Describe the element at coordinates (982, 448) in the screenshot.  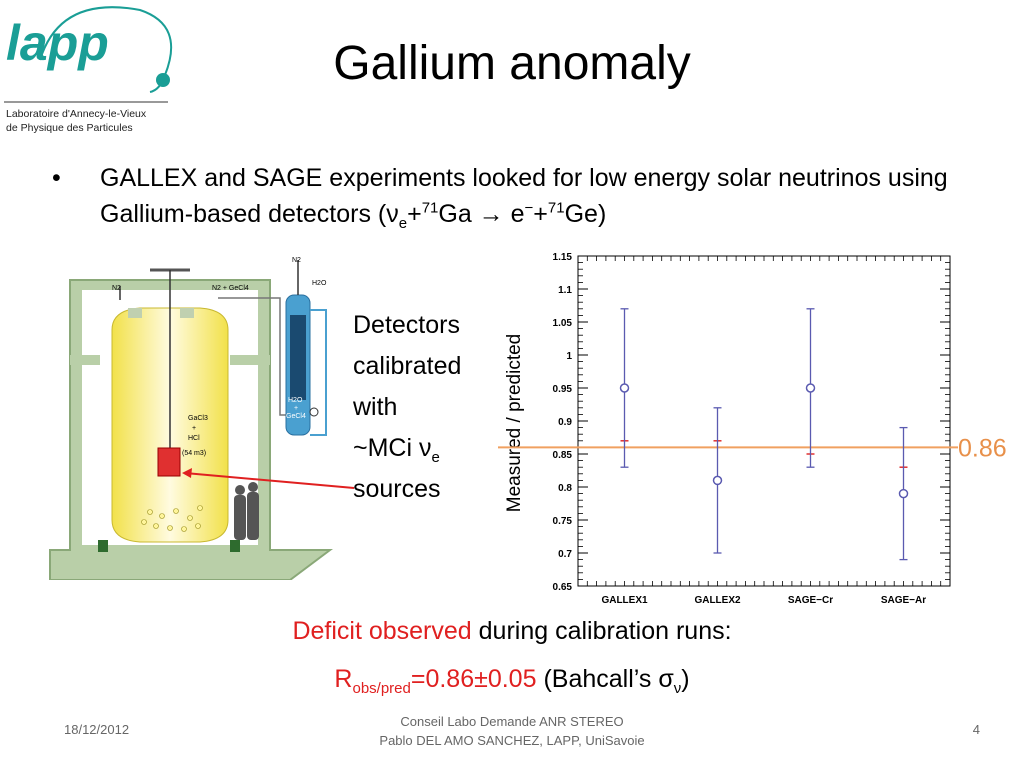
I see `reference-line-label: 0.86` at that location.